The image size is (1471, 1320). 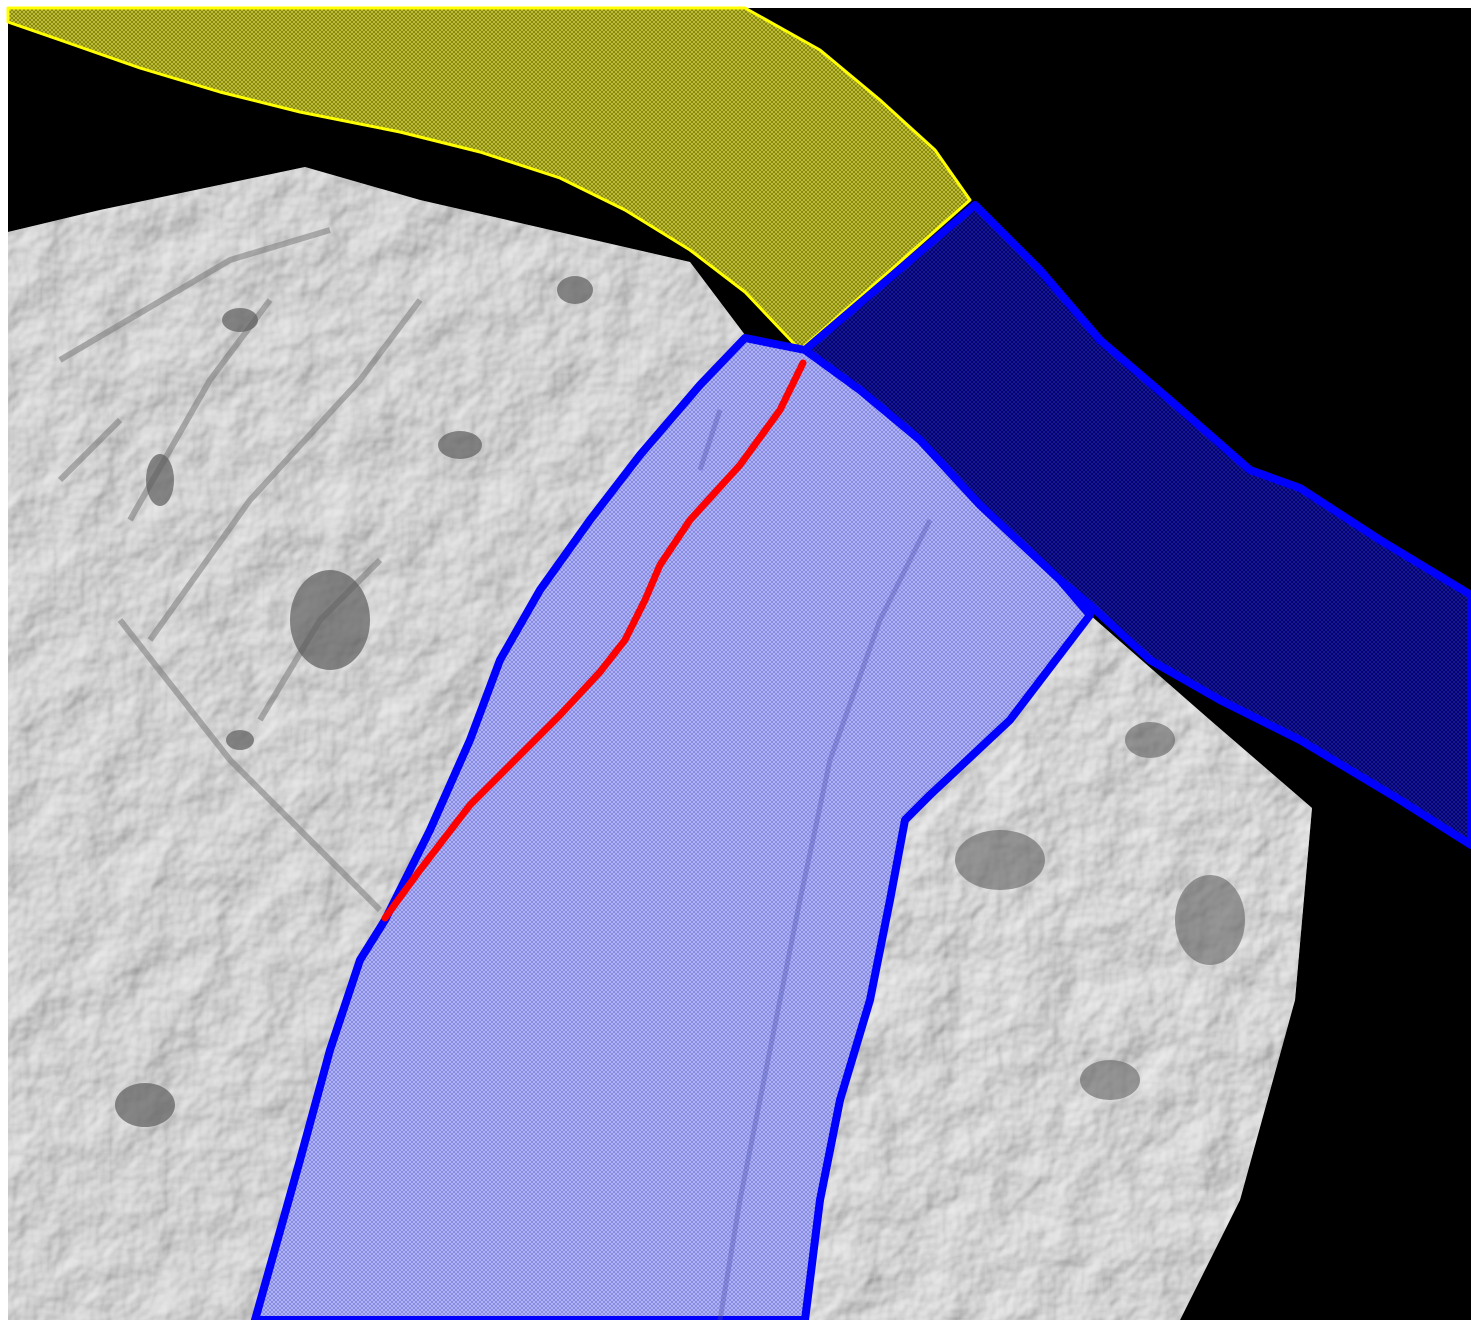 What do you see at coordinates (594, 640) in the screenshot?
I see `red-bank-line` at bounding box center [594, 640].